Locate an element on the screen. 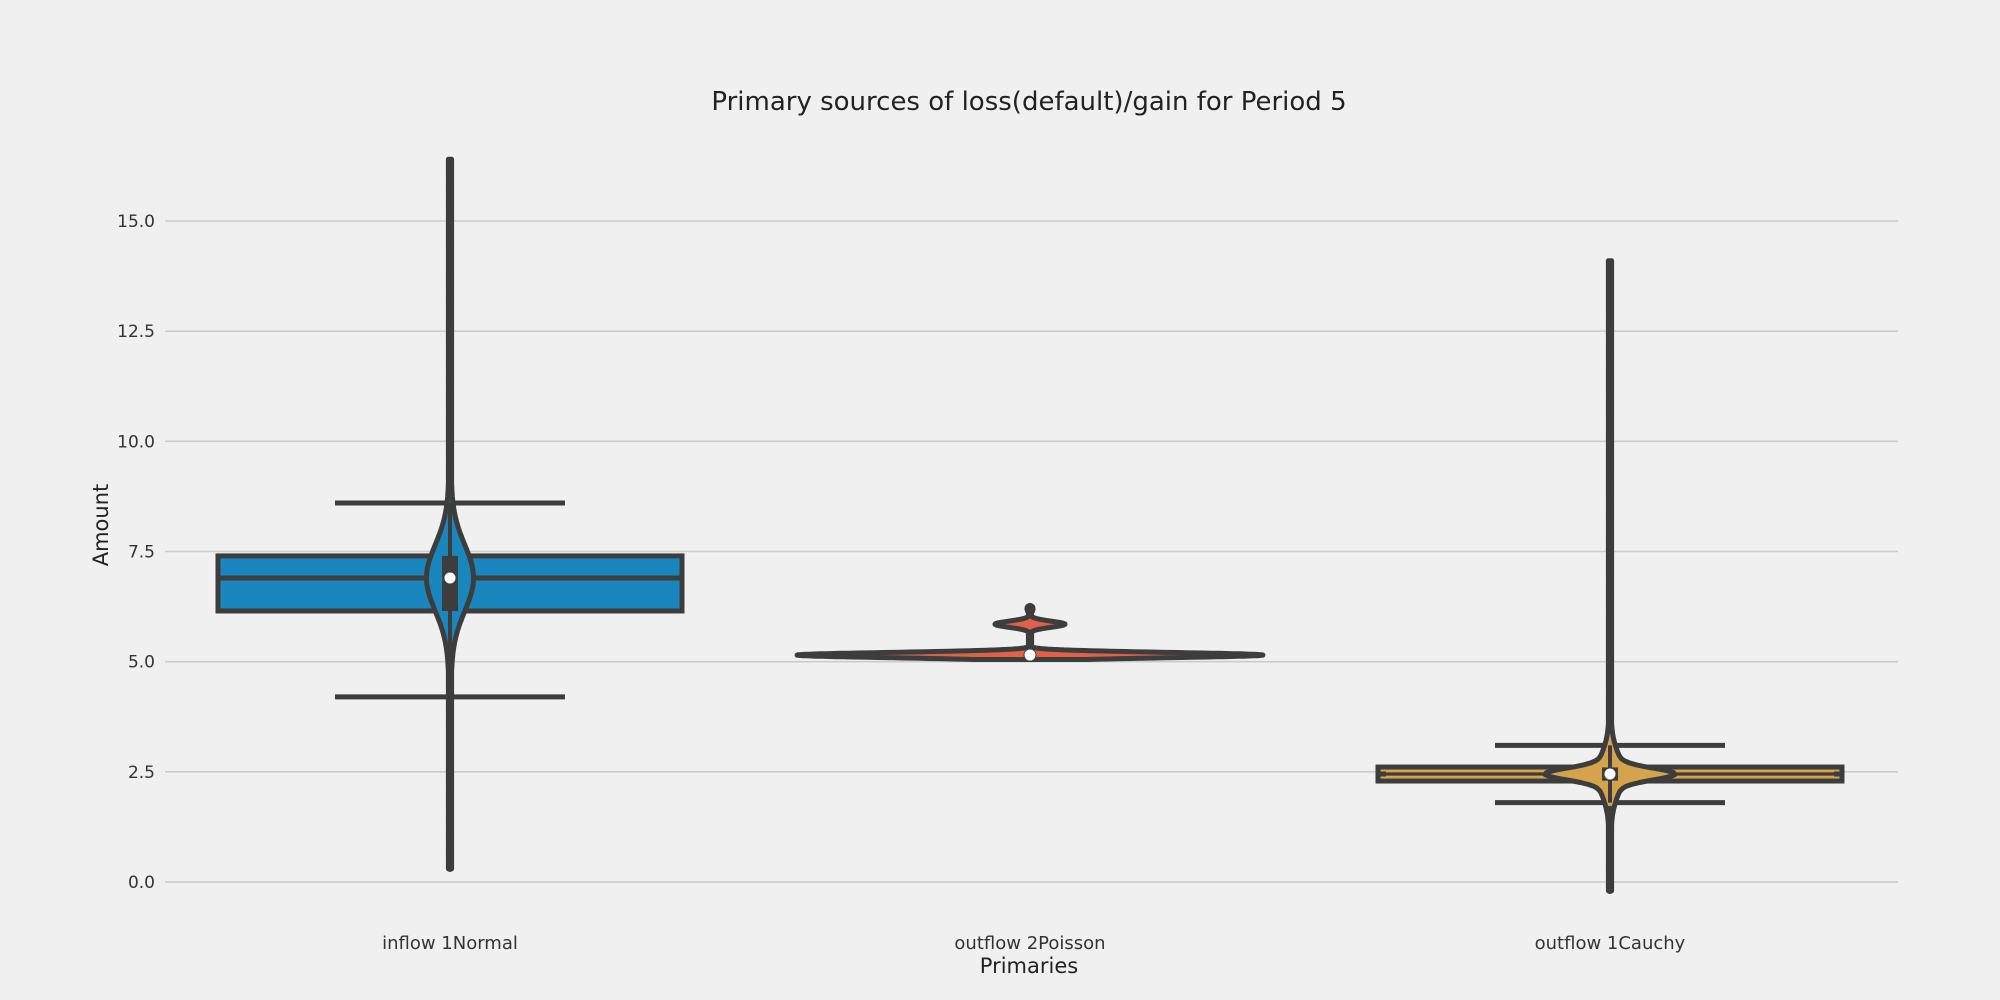  y-tick-label: 2.5 is located at coordinates (141, 773).